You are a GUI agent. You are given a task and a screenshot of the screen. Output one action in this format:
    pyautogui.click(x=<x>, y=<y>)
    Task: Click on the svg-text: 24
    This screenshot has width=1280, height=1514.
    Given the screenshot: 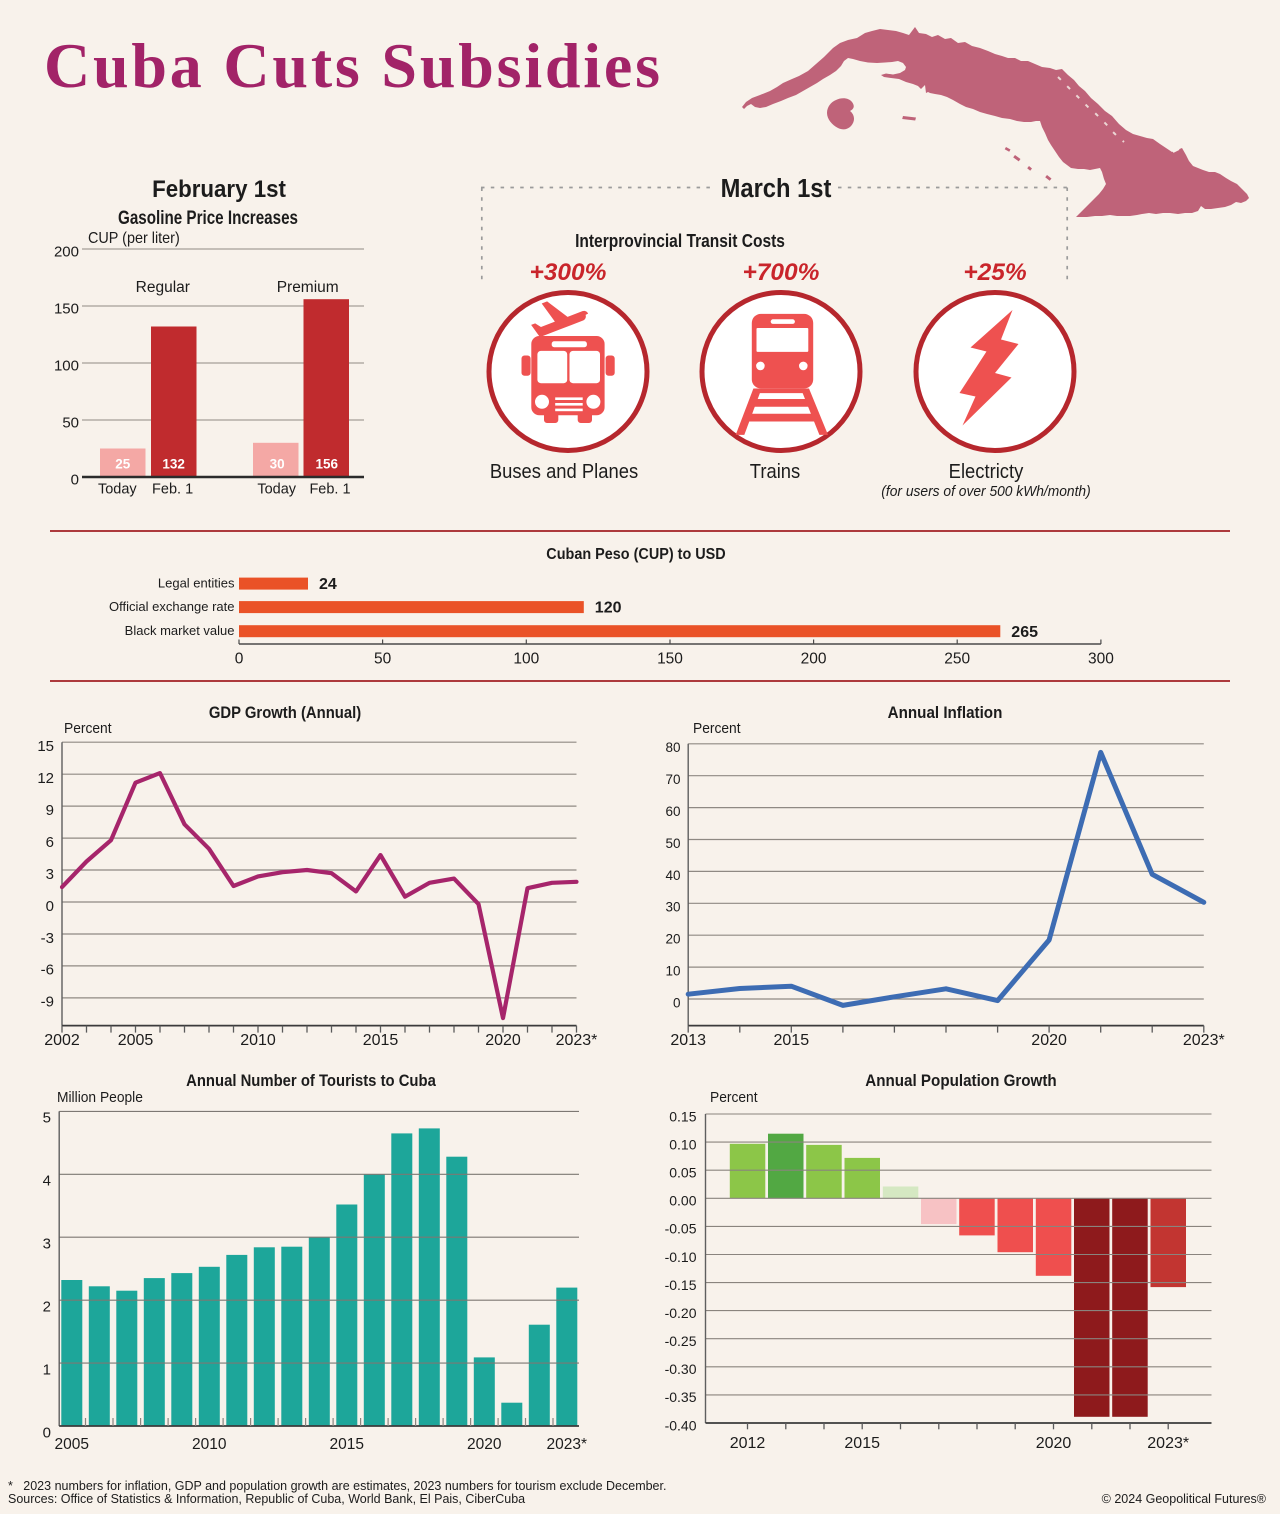 What is the action you would take?
    pyautogui.click(x=328, y=584)
    